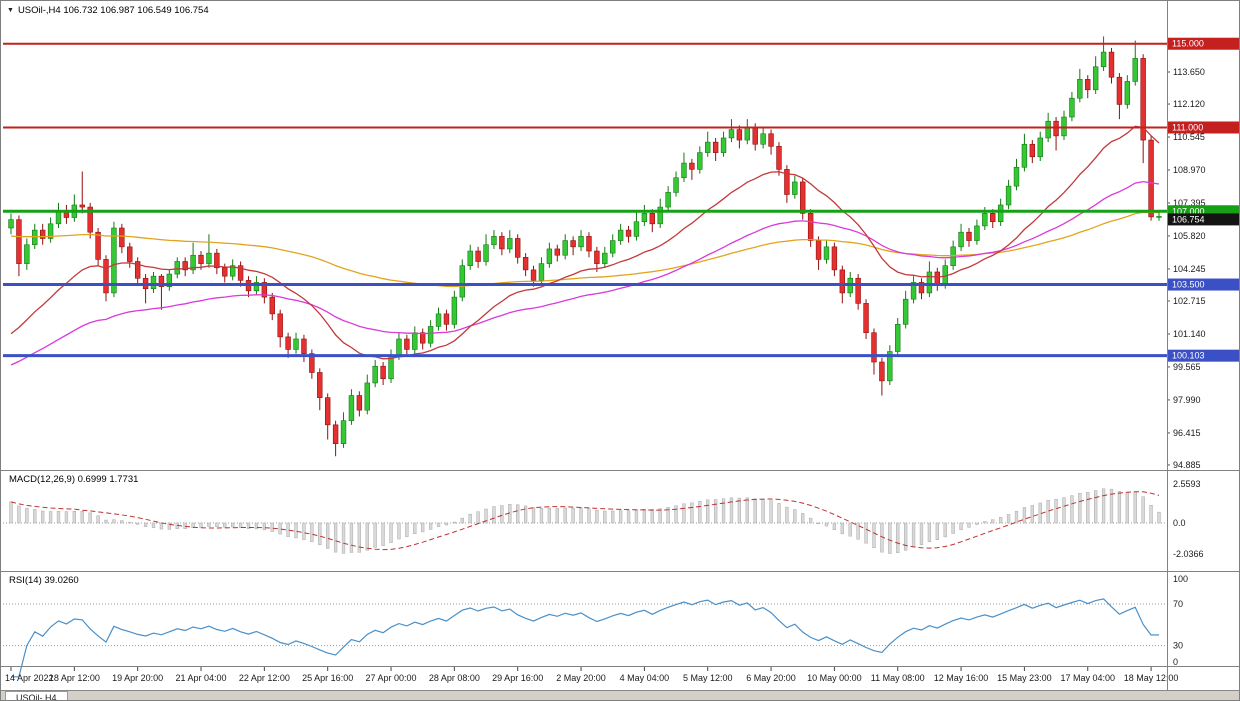  Describe the element at coordinates (620, 695) in the screenshot. I see `bottom-tab-bar: USOil-,H4` at that location.